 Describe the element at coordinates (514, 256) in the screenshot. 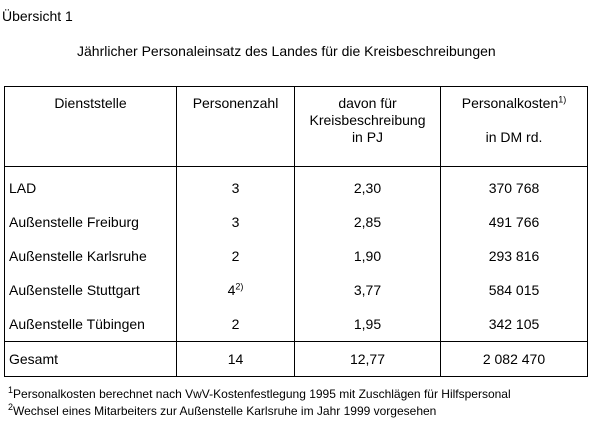

I see `cell-kosten: 293 816` at that location.